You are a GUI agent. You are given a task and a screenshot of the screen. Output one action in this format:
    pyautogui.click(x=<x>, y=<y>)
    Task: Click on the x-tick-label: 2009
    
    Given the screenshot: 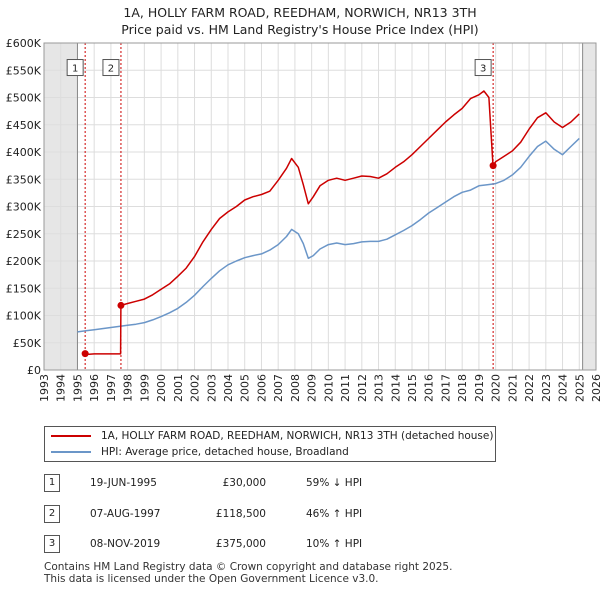 What is the action you would take?
    pyautogui.click(x=312, y=388)
    